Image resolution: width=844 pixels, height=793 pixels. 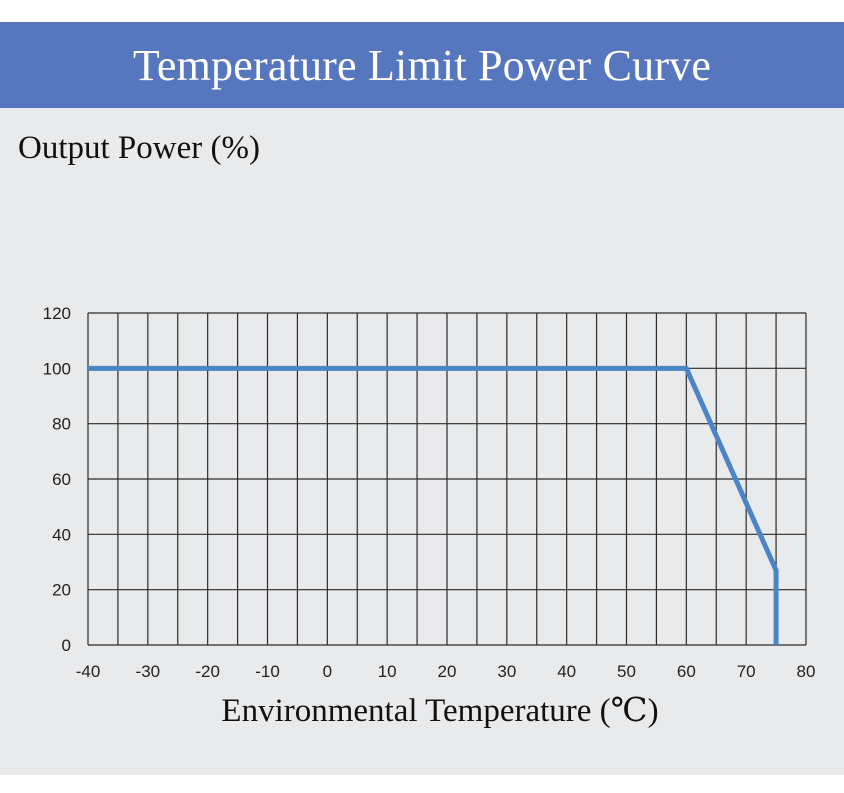 I want to click on y-tick-label: 120, so click(x=57, y=313).